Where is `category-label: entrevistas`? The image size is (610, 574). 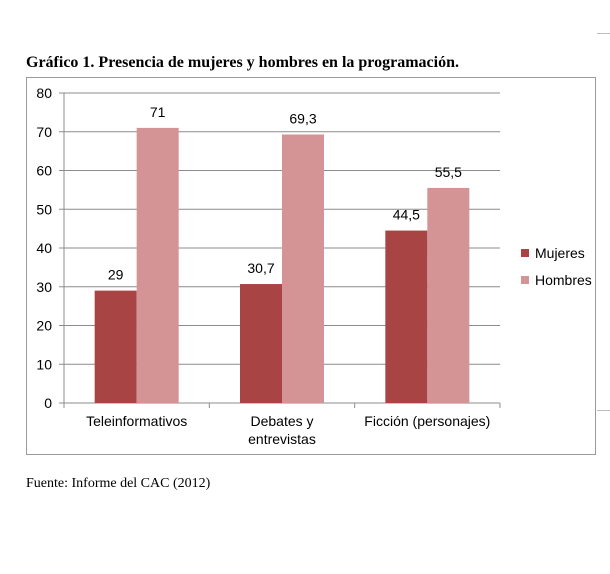
category-label: entrevistas is located at coordinates (282, 439).